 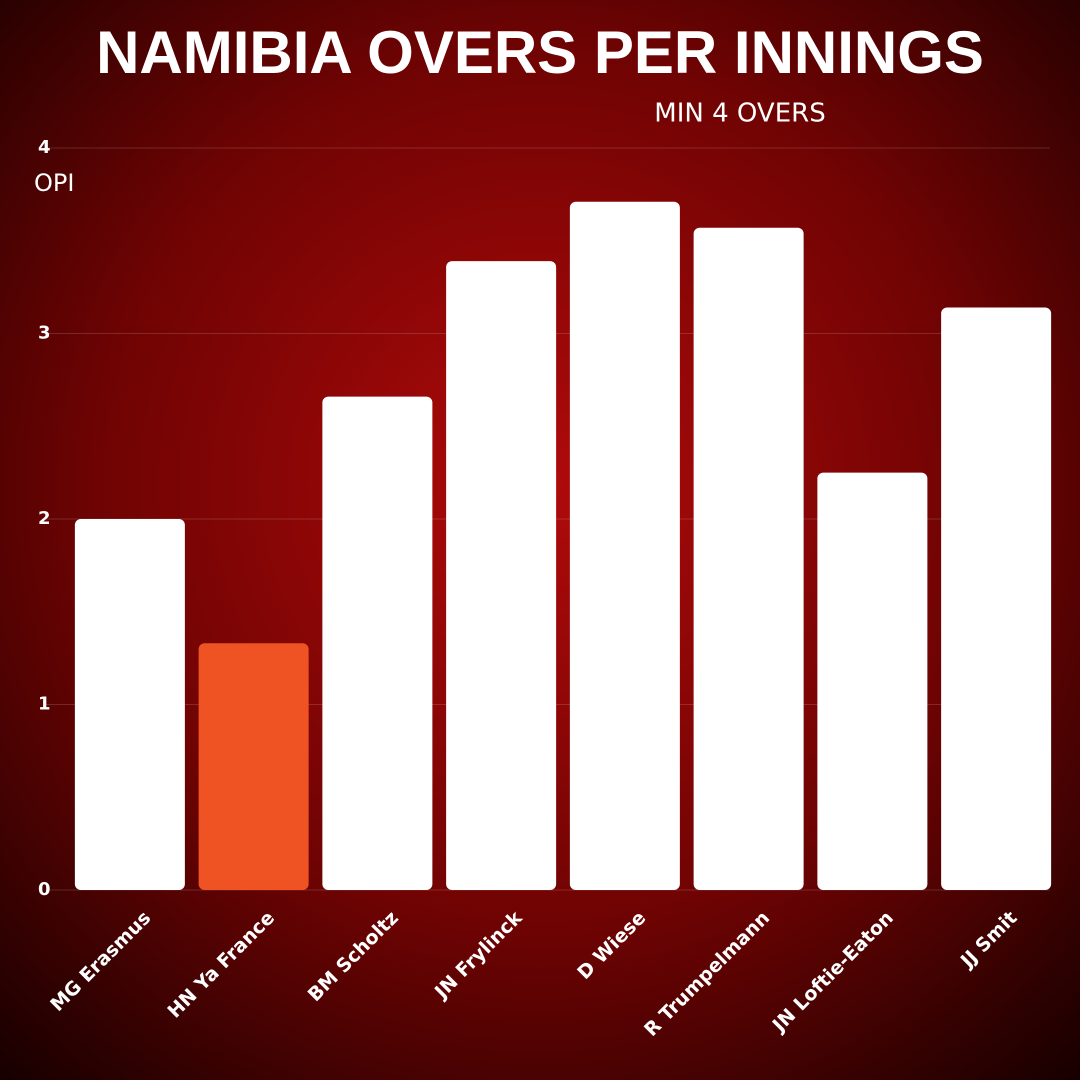 What do you see at coordinates (739, 114) in the screenshot?
I see `chart-subtitle: MIN 4 OVERS` at bounding box center [739, 114].